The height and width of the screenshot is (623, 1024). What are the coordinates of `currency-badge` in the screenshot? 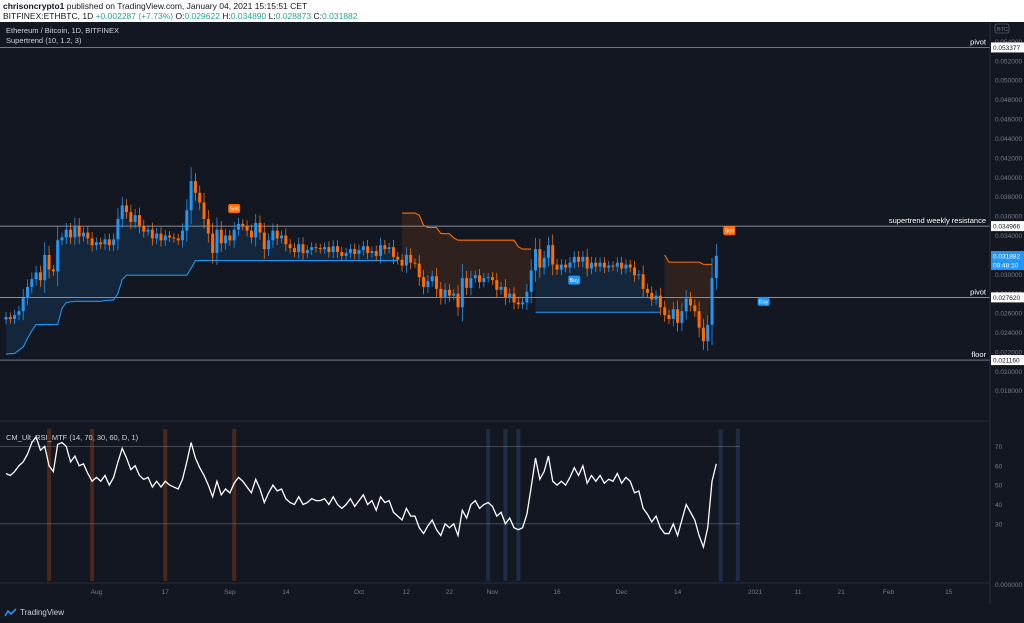 It's located at (1002, 28).